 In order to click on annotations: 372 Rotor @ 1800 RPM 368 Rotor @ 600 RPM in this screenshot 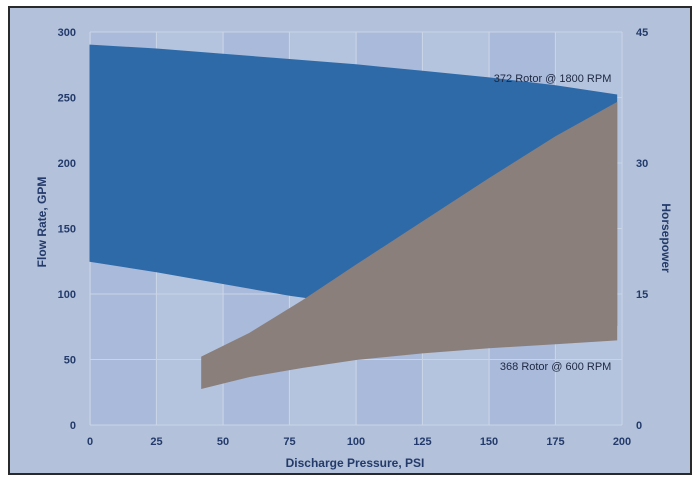, I will do `click(553, 223)`.